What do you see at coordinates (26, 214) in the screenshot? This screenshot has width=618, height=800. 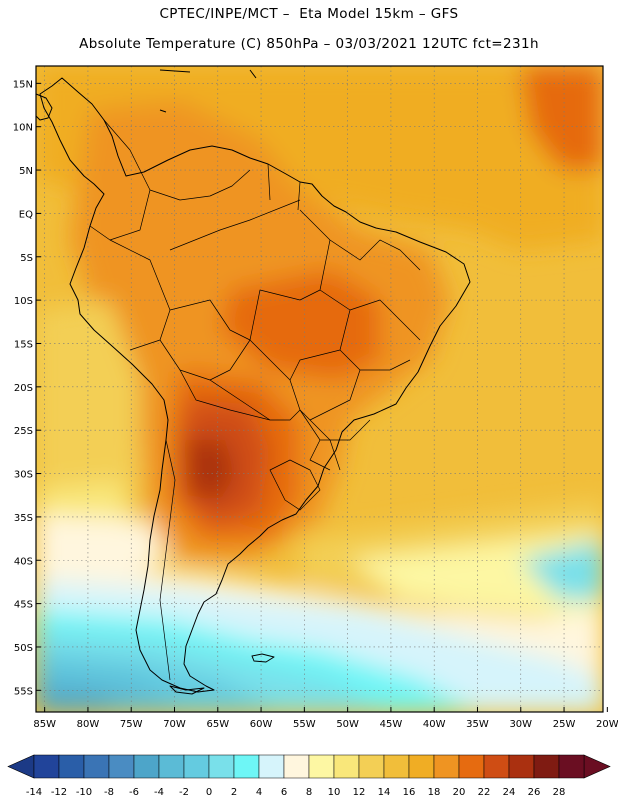 I see `lat-tick-label: EQ` at bounding box center [26, 214].